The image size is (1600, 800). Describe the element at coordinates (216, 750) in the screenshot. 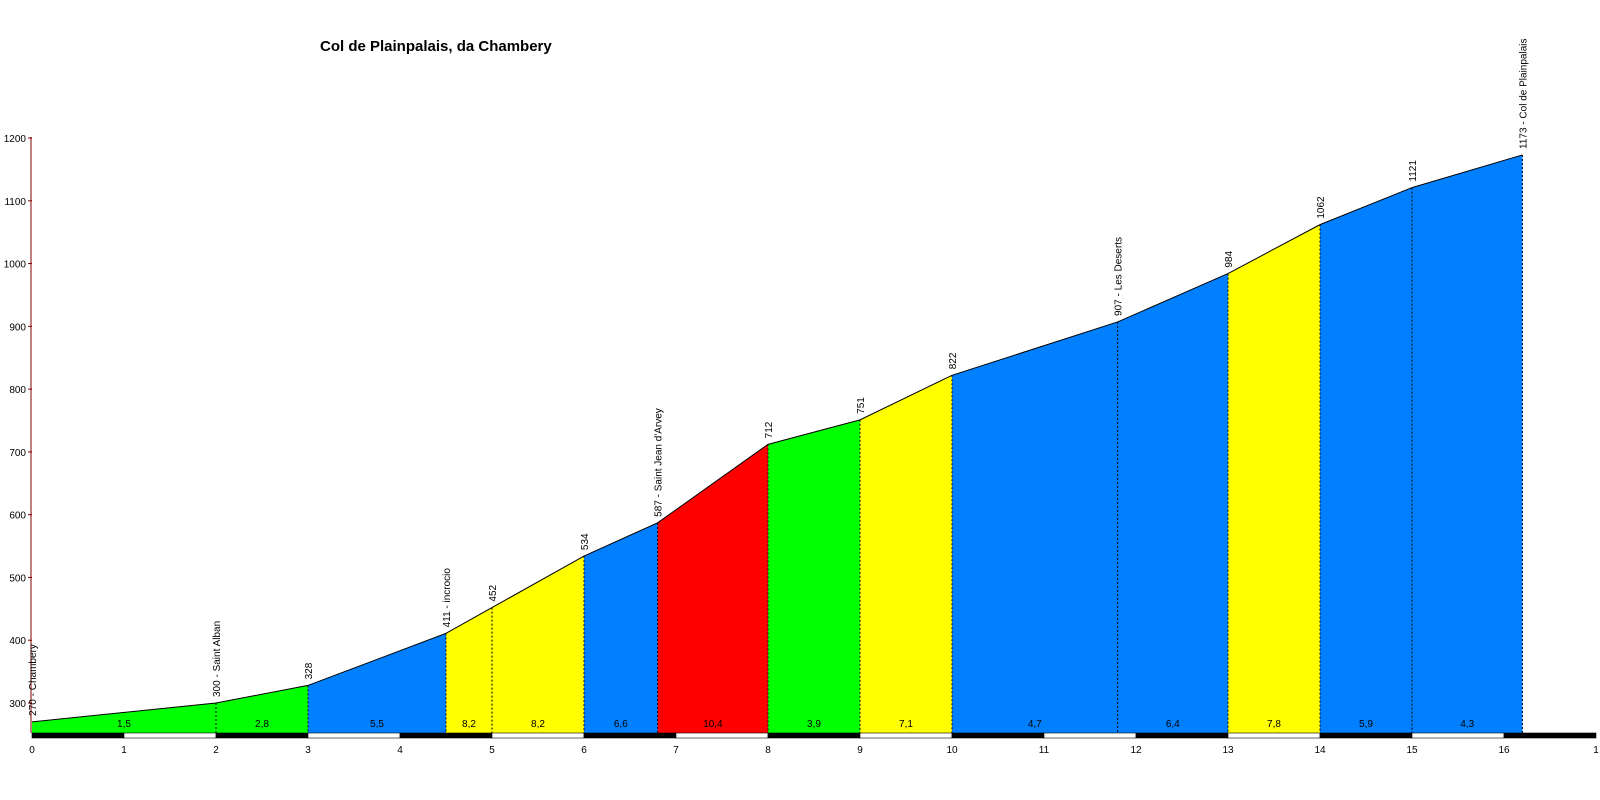

I see `x-tick-label: 2` at that location.